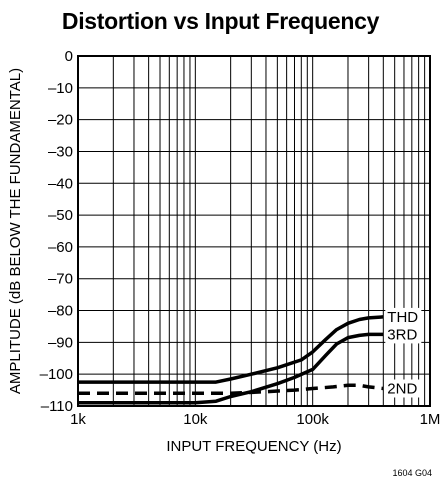  What do you see at coordinates (56, 231) in the screenshot?
I see `y-tick-labels: 0 –10 –20 –30 –40 –50 –60 –70 –80 –90 –100 –110` at bounding box center [56, 231].